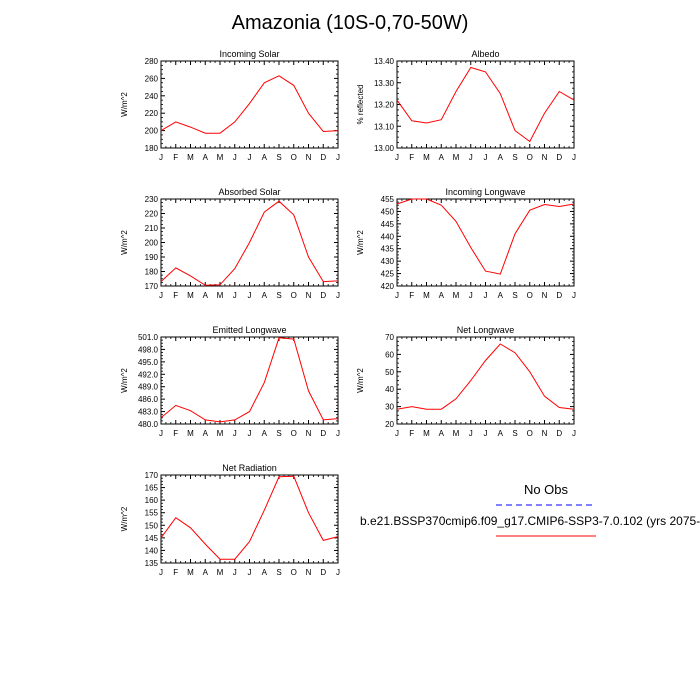 This screenshot has width=700, height=700. What do you see at coordinates (152, 500) in the screenshot?
I see `y-tick-label: 160` at bounding box center [152, 500].